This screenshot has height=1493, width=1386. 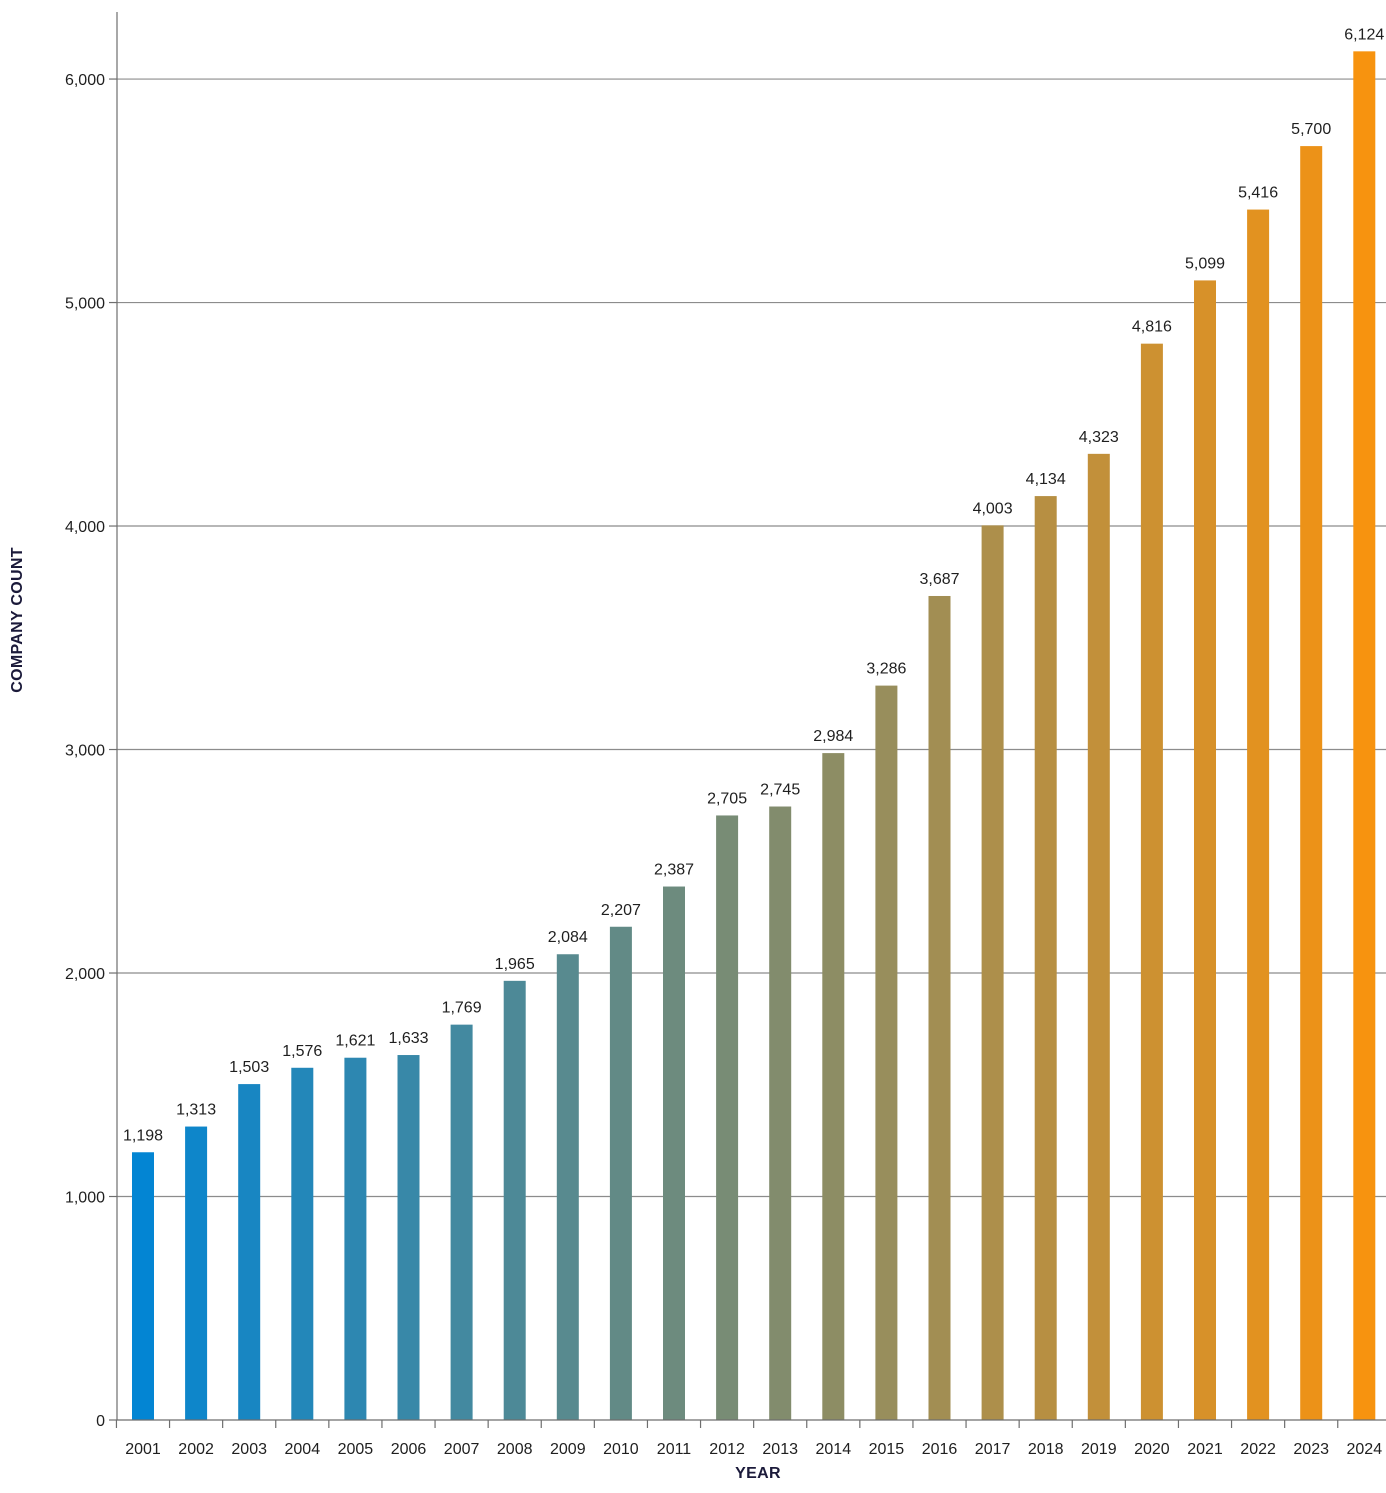 I want to click on data-label: 2,705, so click(x=727, y=798).